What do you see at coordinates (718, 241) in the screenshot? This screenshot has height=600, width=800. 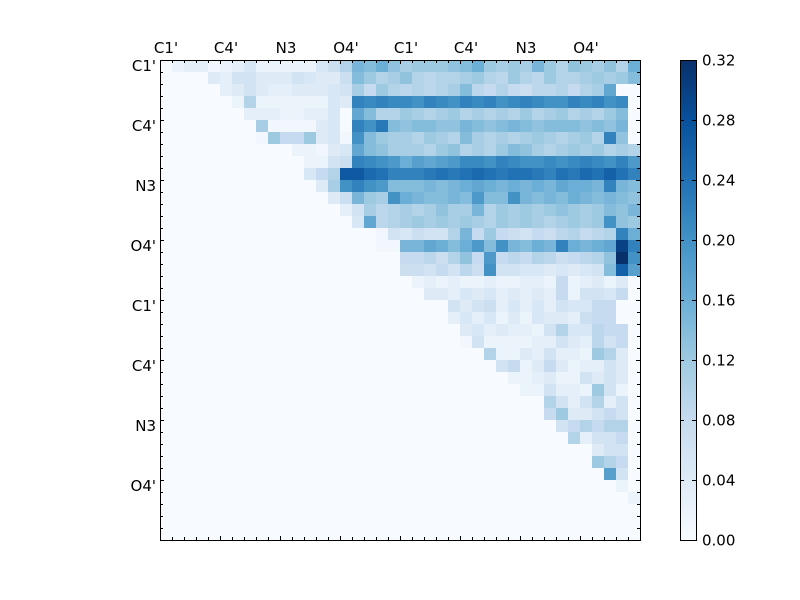 I see `colorbar-tick-label: 0.20` at bounding box center [718, 241].